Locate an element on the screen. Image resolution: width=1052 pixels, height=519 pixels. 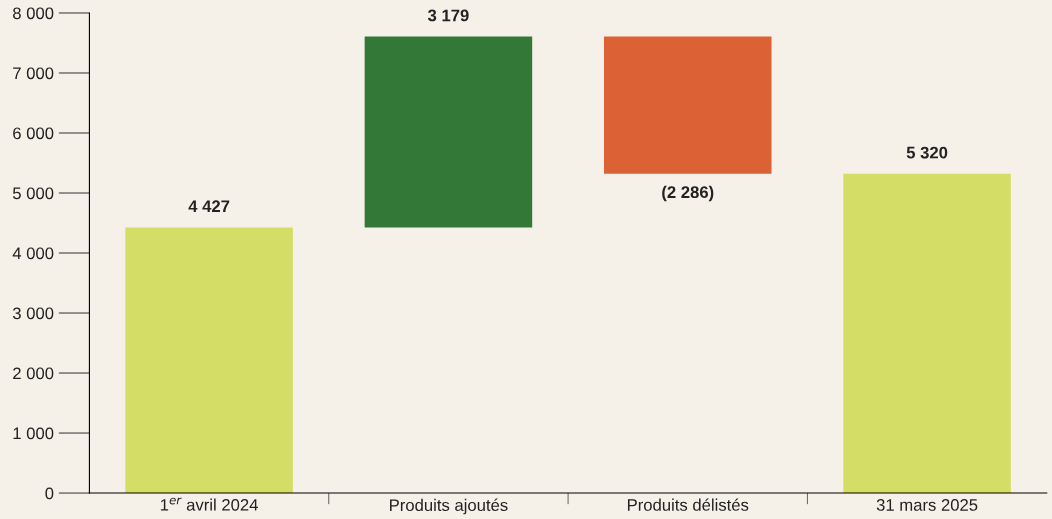
data-label: 4 427 is located at coordinates (209, 206).